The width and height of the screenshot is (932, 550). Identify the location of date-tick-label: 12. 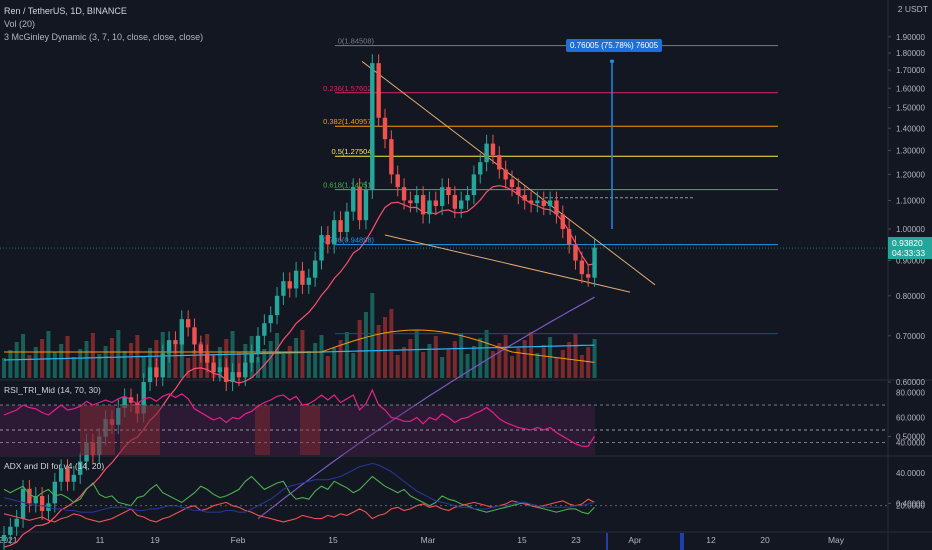
(711, 540).